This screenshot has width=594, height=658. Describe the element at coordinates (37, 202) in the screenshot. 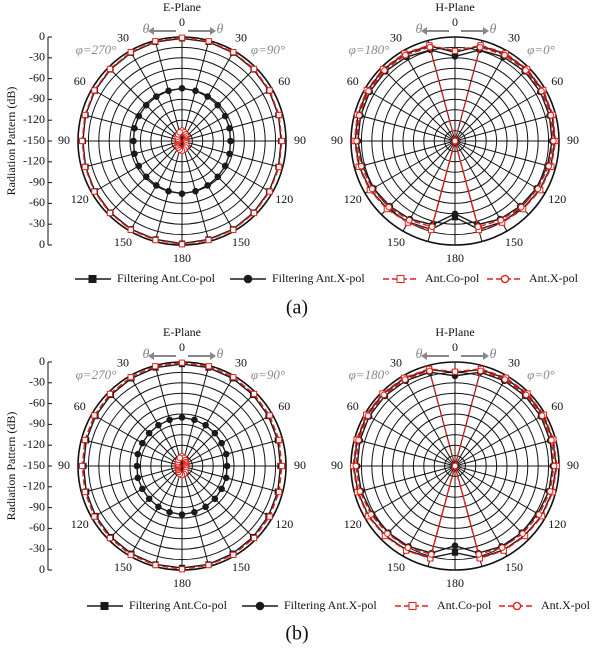

I see `r-tick-label: -60` at that location.